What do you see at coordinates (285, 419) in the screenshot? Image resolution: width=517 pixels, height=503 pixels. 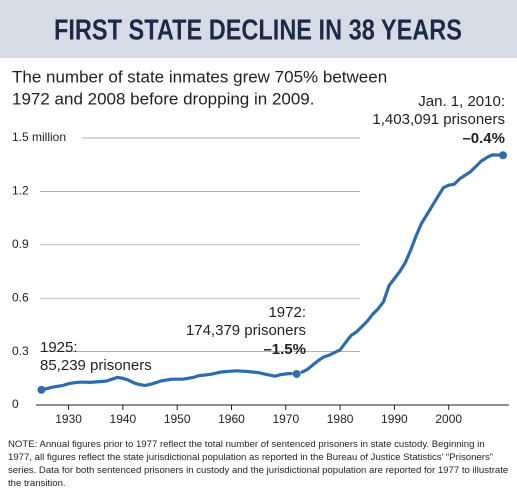 I see `x-tick-label: 1970` at bounding box center [285, 419].